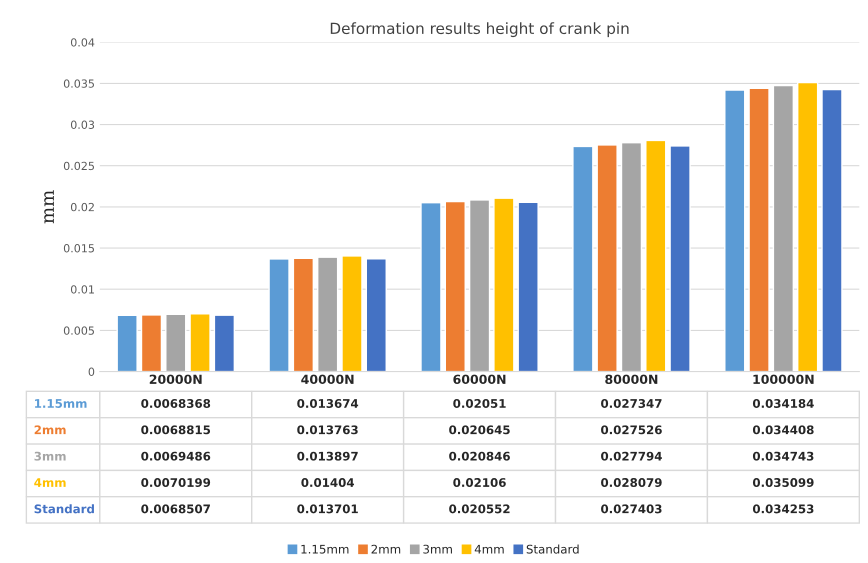  What do you see at coordinates (175, 403) in the screenshot?
I see `data-label: 0.0068368` at bounding box center [175, 403].